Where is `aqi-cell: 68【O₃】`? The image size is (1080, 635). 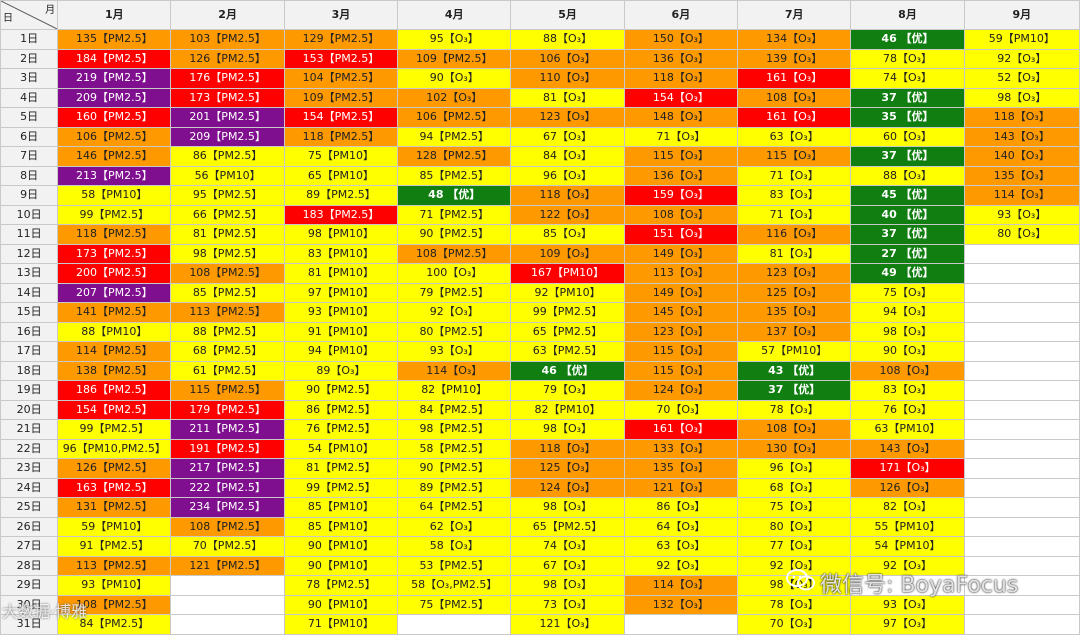 aqi-cell: 68【O₃】 is located at coordinates (794, 487).